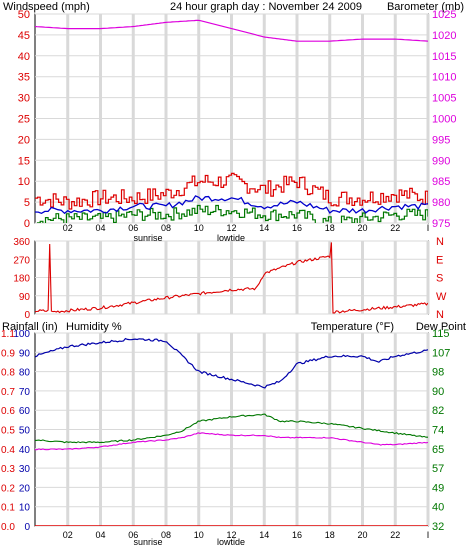 The width and height of the screenshot is (467, 559). Describe the element at coordinates (25, 392) in the screenshot. I see `y-tick-label: 70` at that location.